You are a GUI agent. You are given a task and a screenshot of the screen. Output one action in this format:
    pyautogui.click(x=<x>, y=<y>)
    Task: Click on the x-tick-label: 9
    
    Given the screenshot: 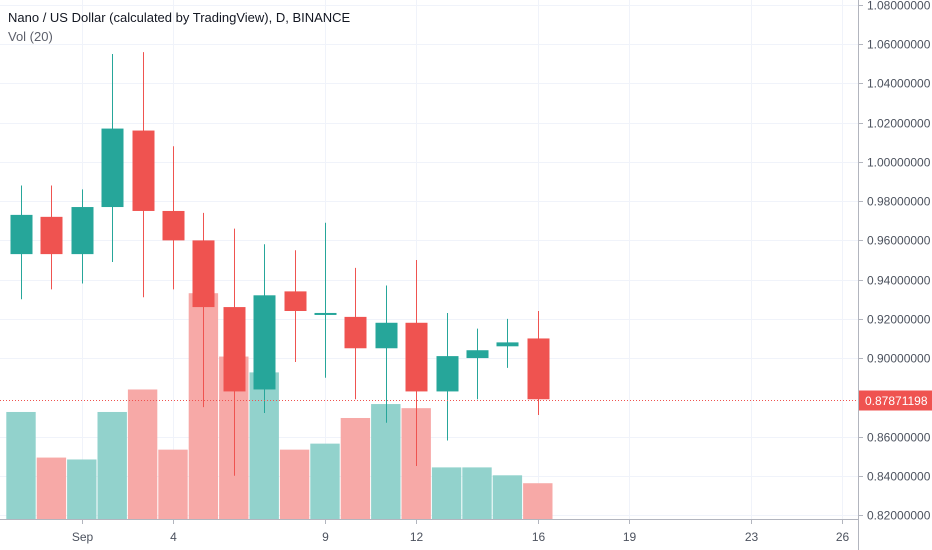 What is the action you would take?
    pyautogui.click(x=325, y=537)
    